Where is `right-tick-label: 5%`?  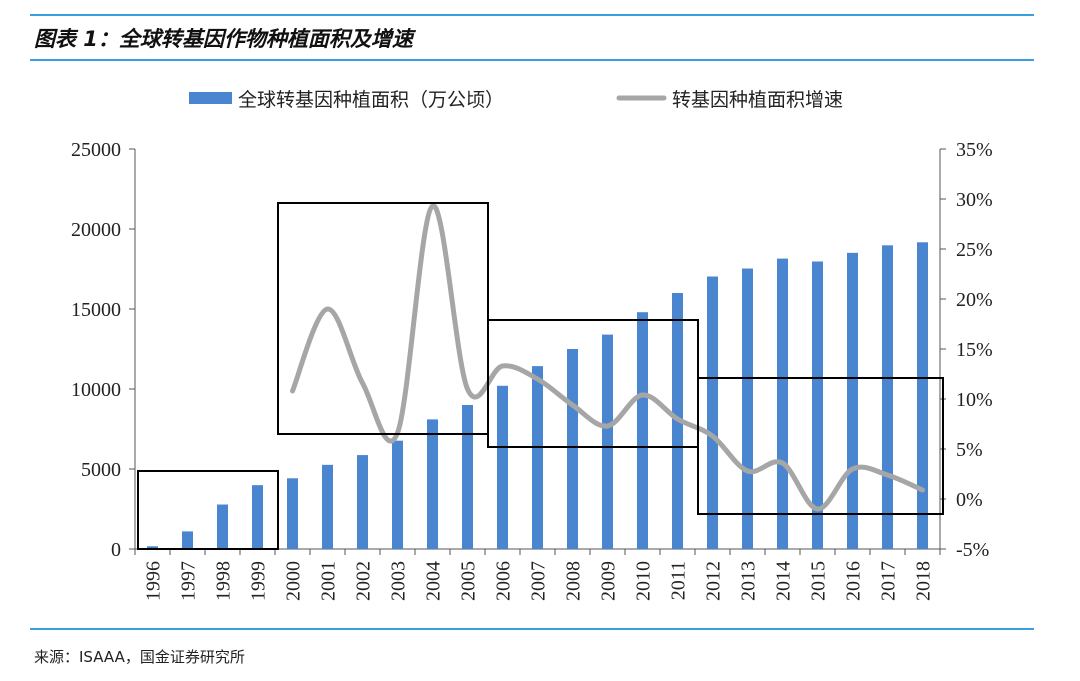
right-tick-label: 5% is located at coordinates (969, 450).